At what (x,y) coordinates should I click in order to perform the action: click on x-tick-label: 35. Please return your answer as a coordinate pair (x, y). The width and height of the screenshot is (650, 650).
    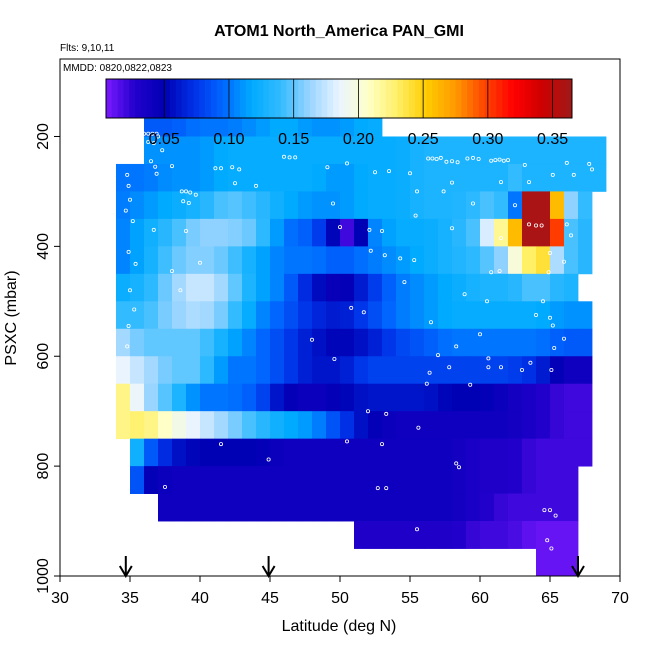
    Looking at the image, I should click on (130, 598).